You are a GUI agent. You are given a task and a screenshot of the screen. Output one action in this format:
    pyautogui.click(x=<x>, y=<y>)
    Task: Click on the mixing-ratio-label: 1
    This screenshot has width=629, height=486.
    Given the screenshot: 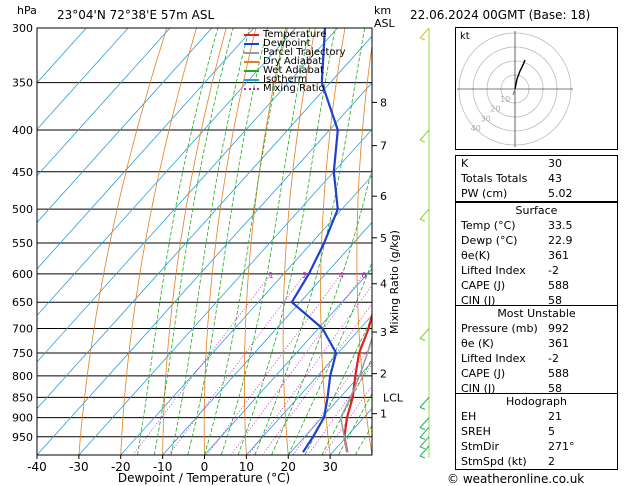 What is the action you would take?
    pyautogui.click(x=270, y=275)
    